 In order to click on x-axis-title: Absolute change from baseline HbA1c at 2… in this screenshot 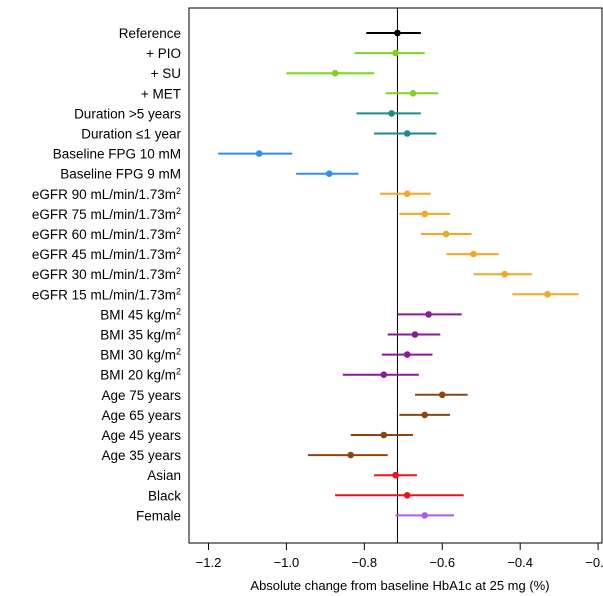, I will do `click(399, 585)`.